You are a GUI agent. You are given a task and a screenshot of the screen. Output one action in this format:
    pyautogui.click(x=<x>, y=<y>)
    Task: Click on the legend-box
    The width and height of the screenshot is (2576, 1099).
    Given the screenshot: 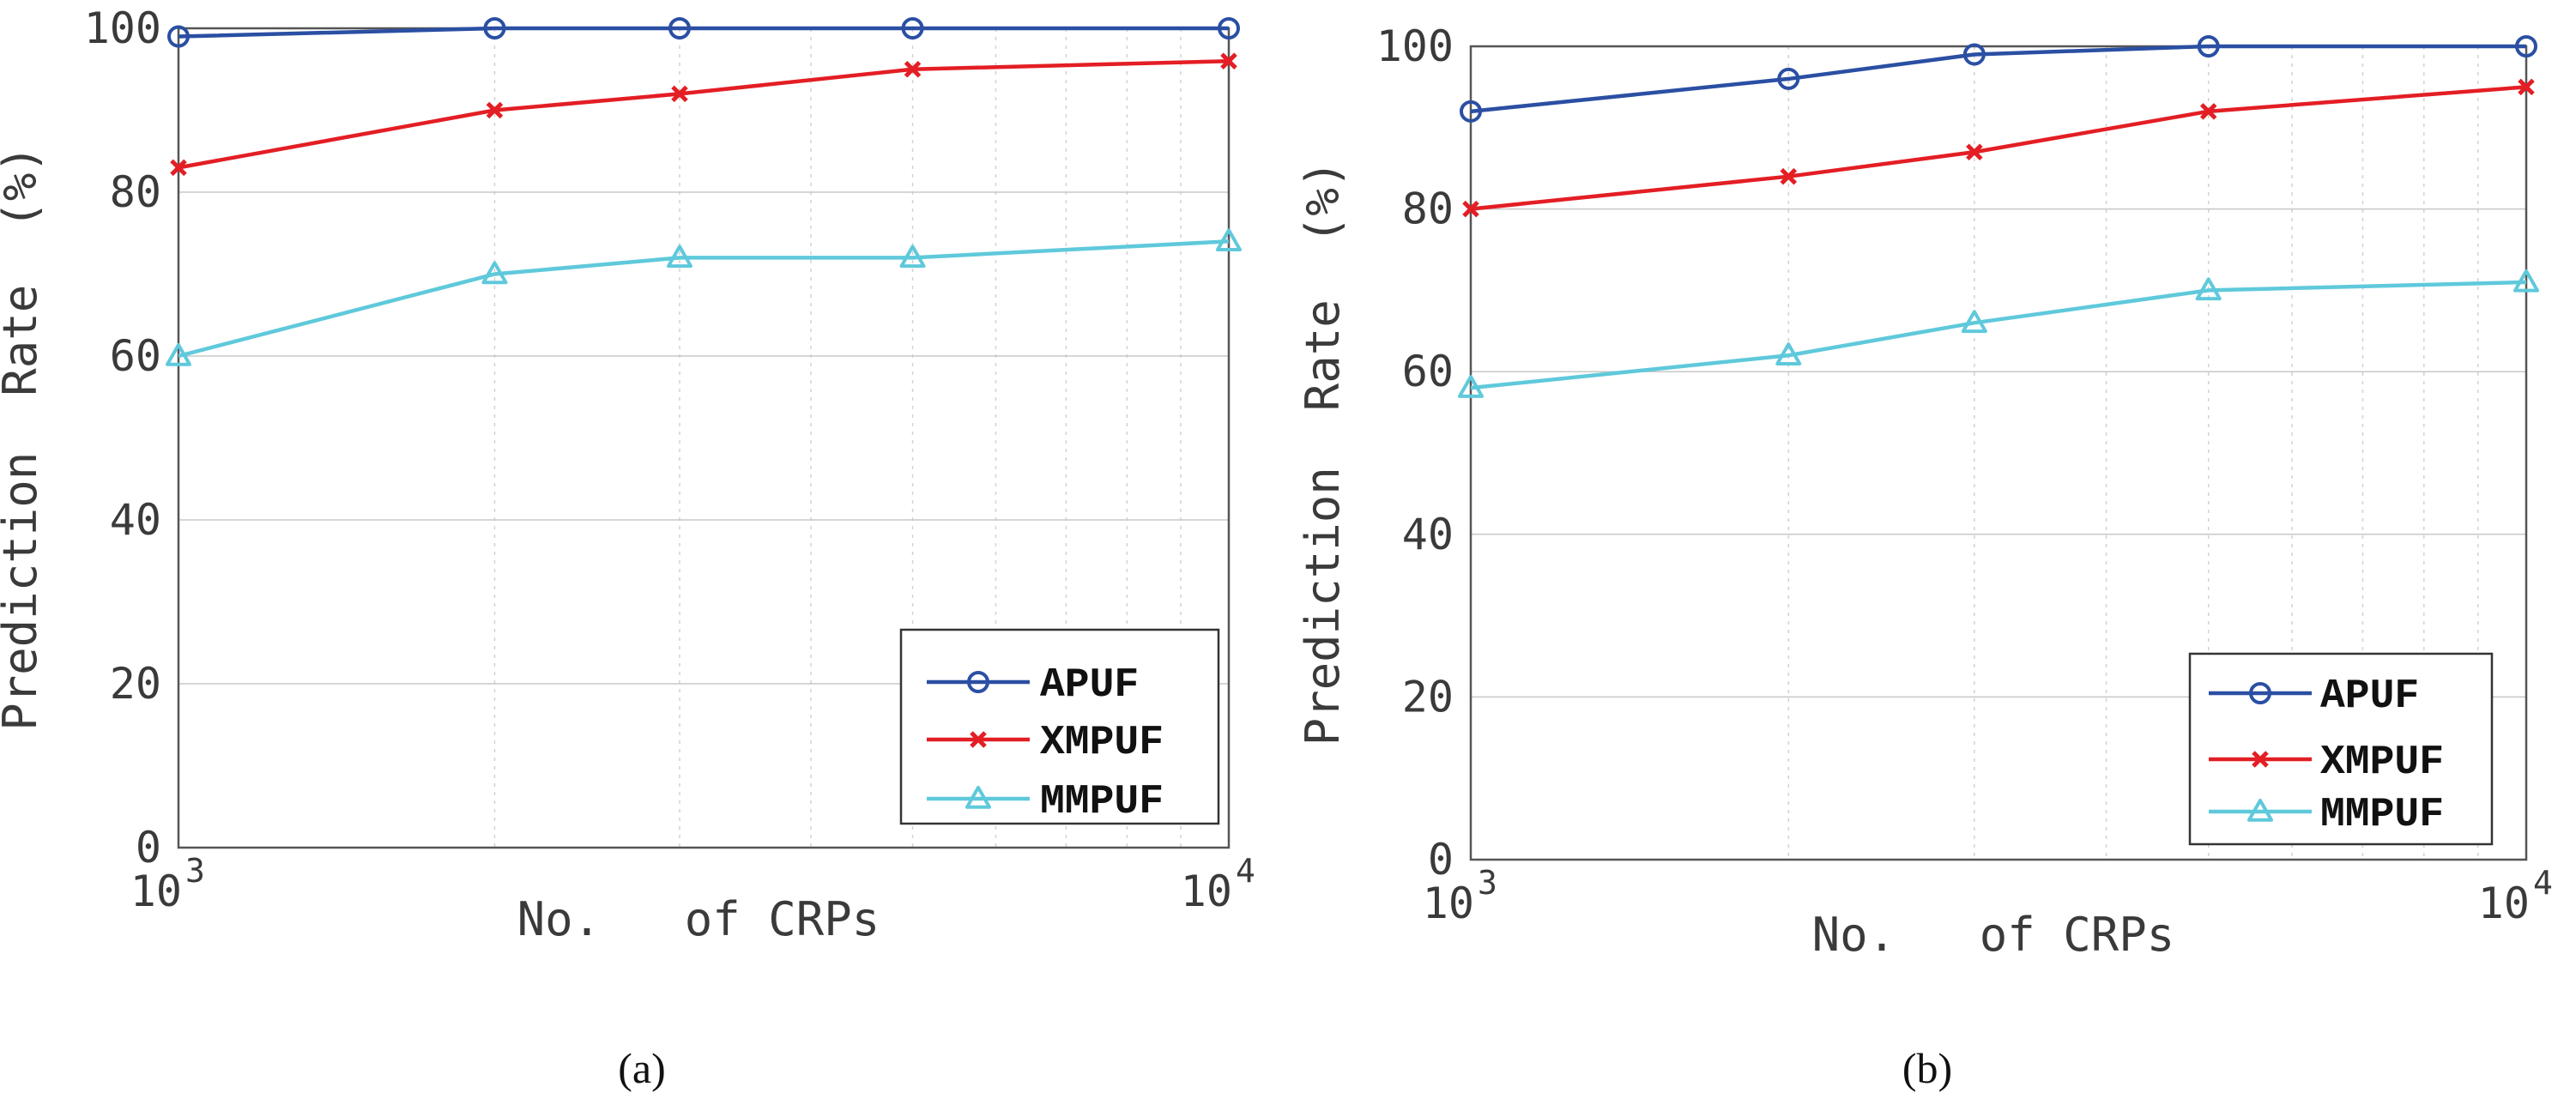 What is the action you would take?
    pyautogui.click(x=1059, y=726)
    